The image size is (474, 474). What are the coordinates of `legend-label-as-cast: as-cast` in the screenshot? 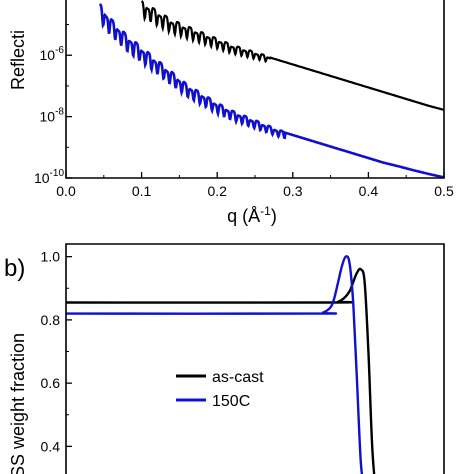 It's located at (238, 377).